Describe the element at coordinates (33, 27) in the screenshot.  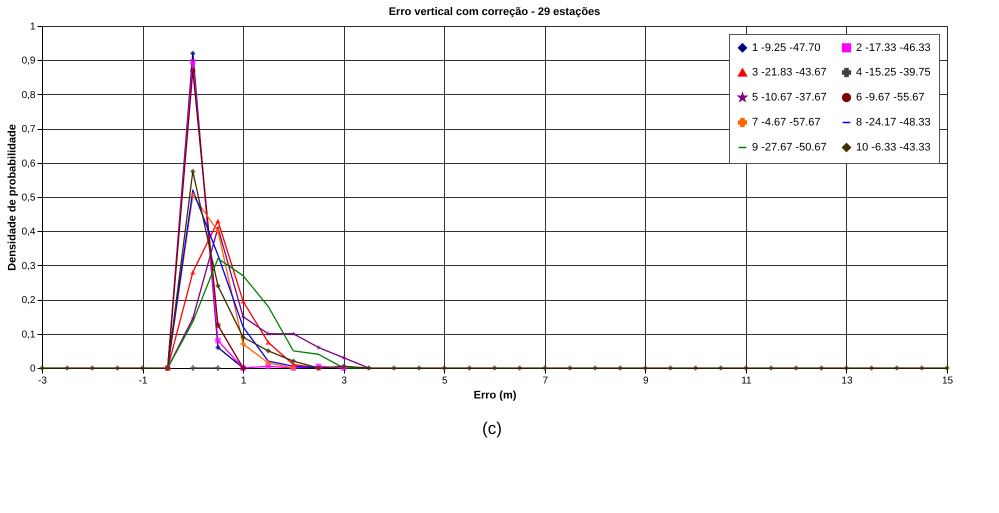
I see `y-tick-label: 1` at that location.